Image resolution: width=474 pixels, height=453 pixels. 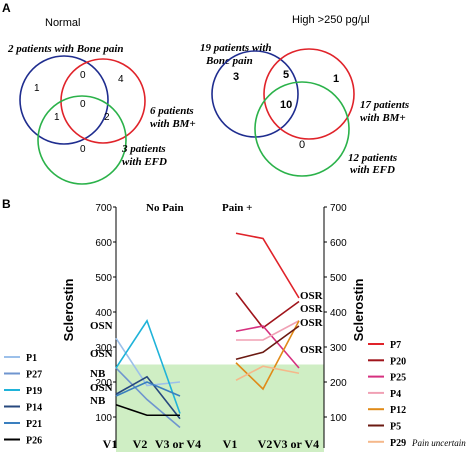 What do you see at coordinates (395, 345) in the screenshot?
I see `legend-label-p7: P7` at bounding box center [395, 345].